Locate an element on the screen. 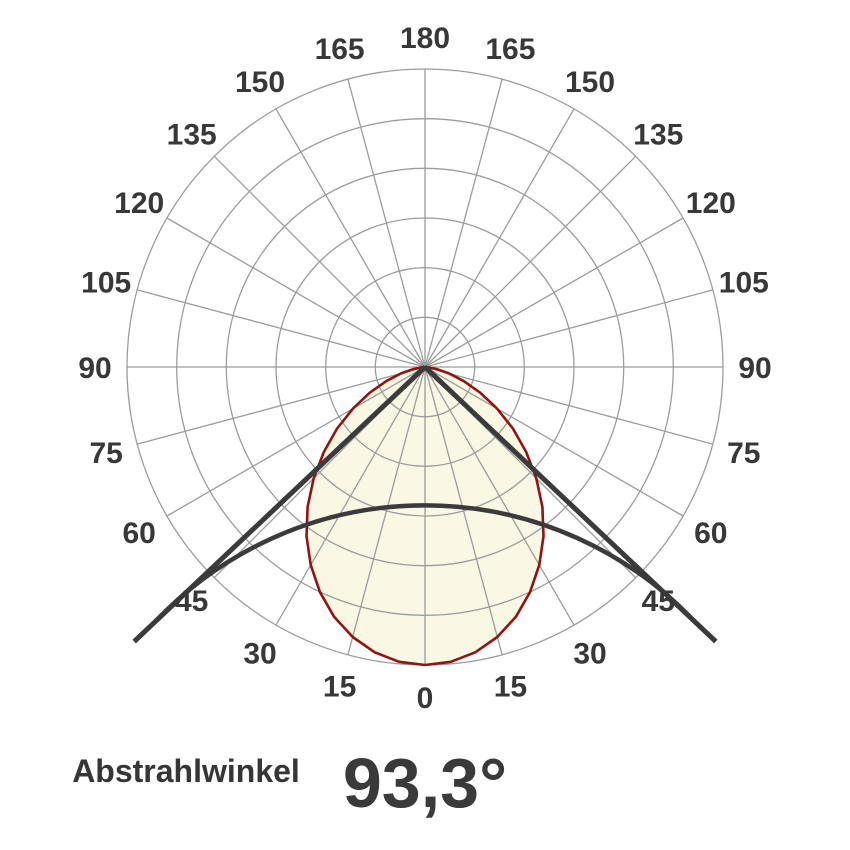 The image size is (850, 850). beam-arc is located at coordinates (425, 563).